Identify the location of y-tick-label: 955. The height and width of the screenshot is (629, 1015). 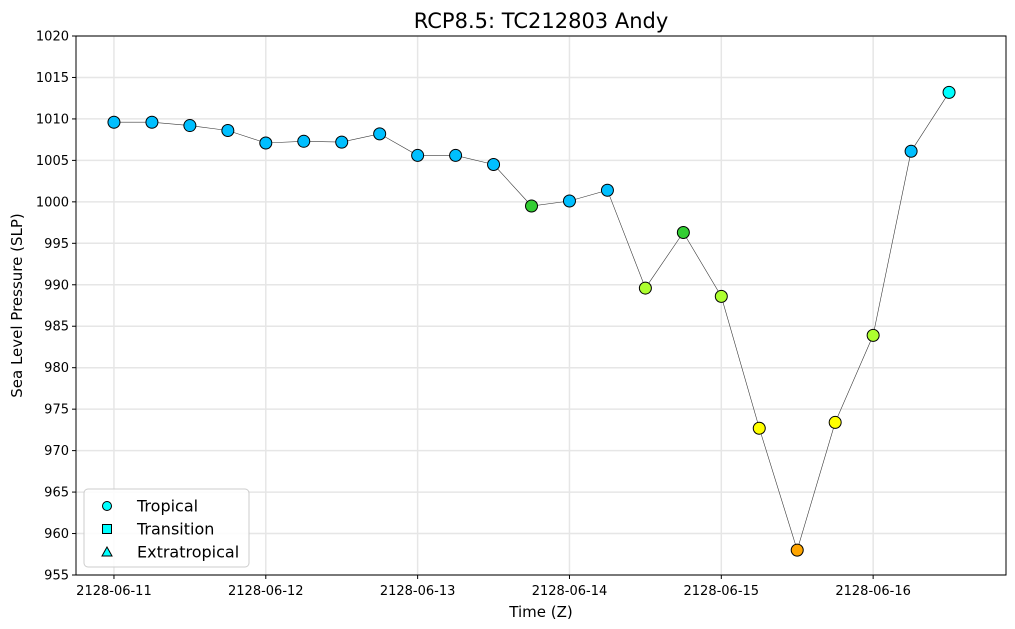
(56, 576).